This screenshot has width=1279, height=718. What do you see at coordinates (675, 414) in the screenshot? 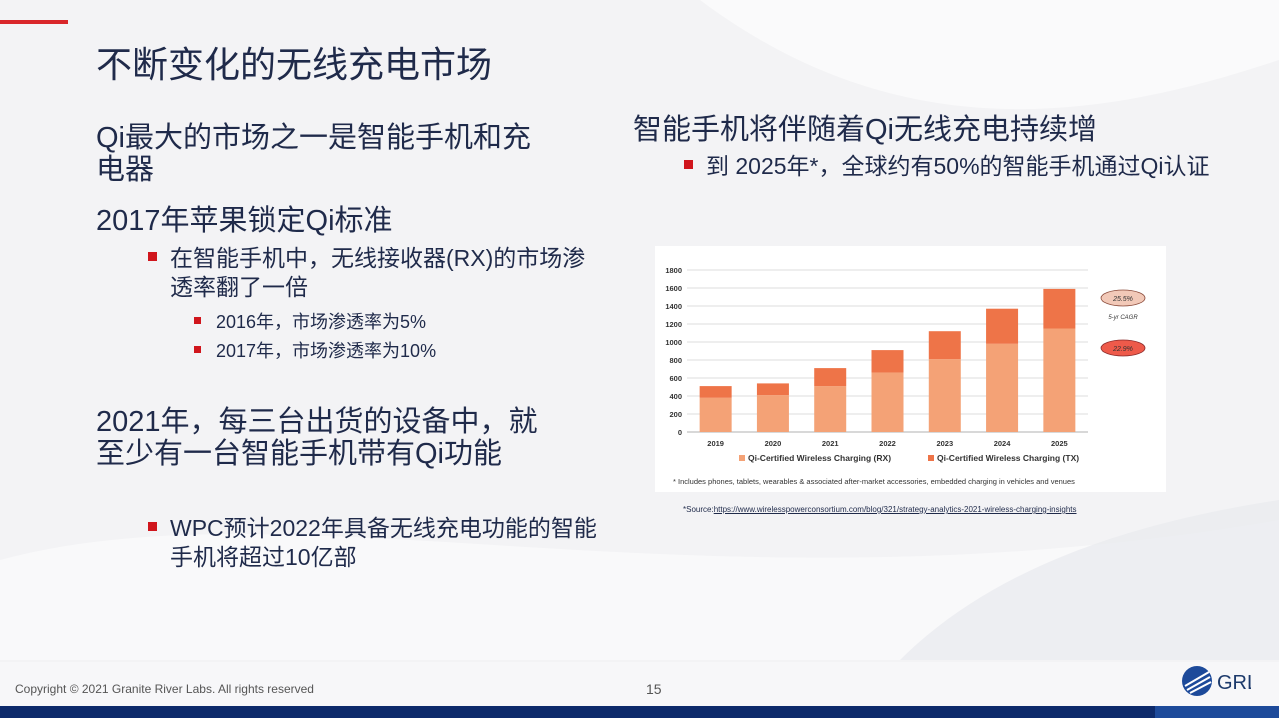
I see `y-tick-label: 200` at bounding box center [675, 414].